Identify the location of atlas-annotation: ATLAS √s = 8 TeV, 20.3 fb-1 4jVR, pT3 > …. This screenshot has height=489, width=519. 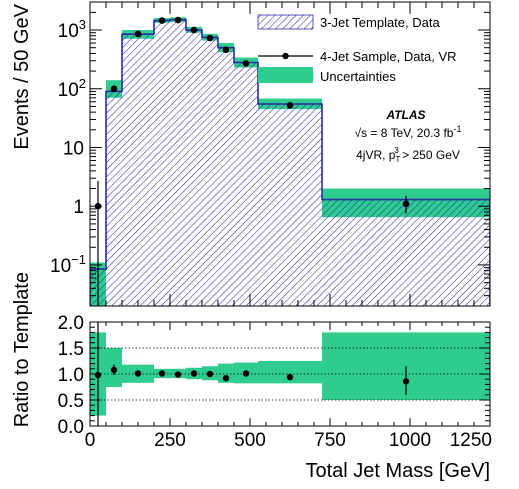
(407, 136).